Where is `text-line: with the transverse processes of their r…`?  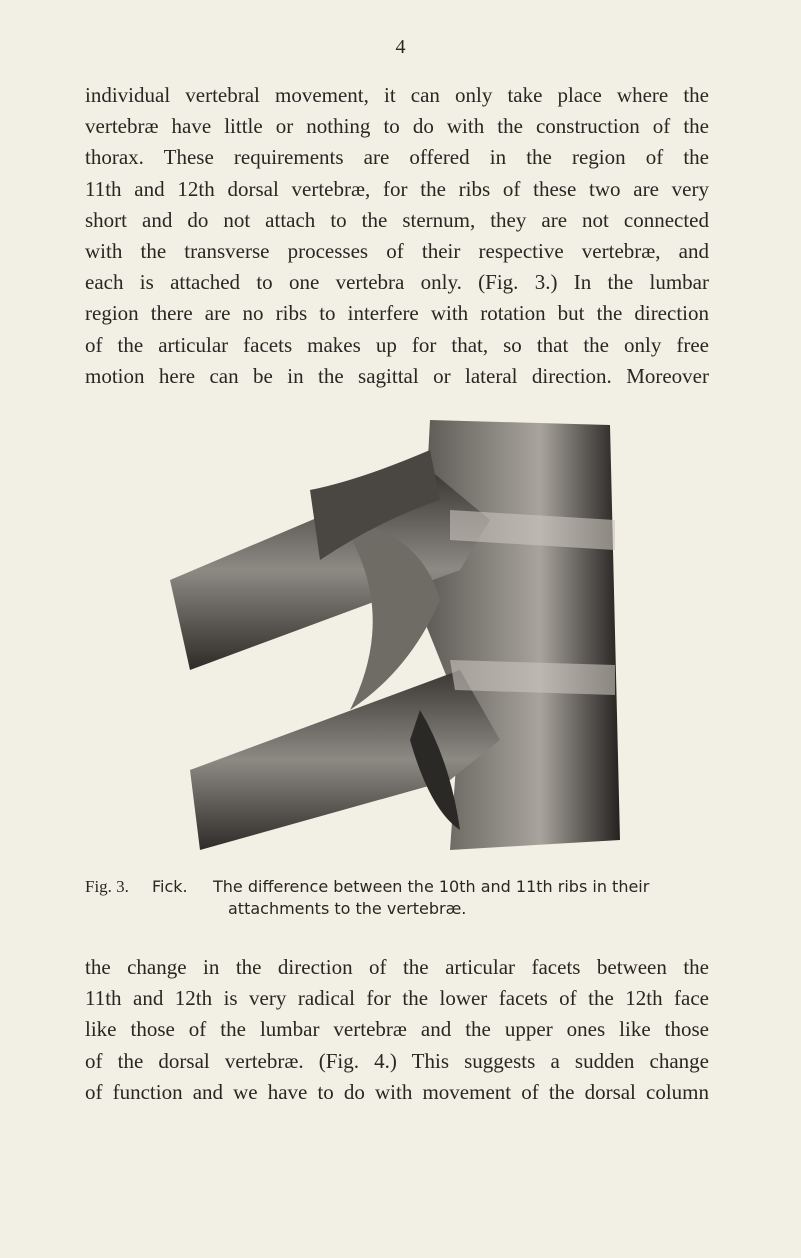 text-line: with the transverse processes of their r… is located at coordinates (397, 250).